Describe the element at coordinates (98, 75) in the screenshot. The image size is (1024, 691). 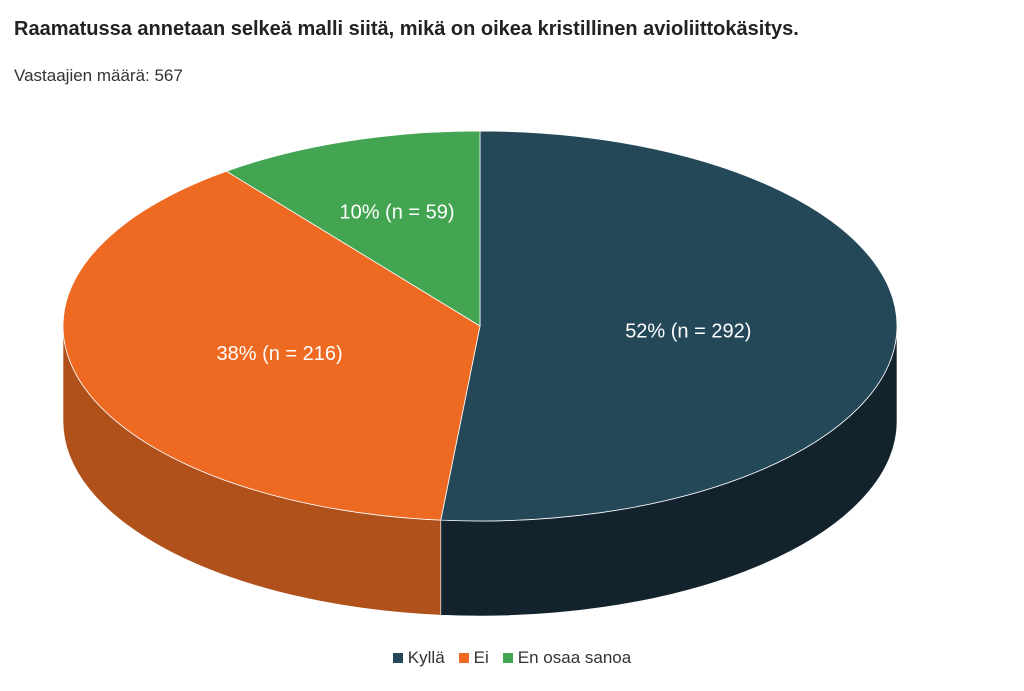
I see `chart-subtitle: Vastaajien määrä: 567` at that location.